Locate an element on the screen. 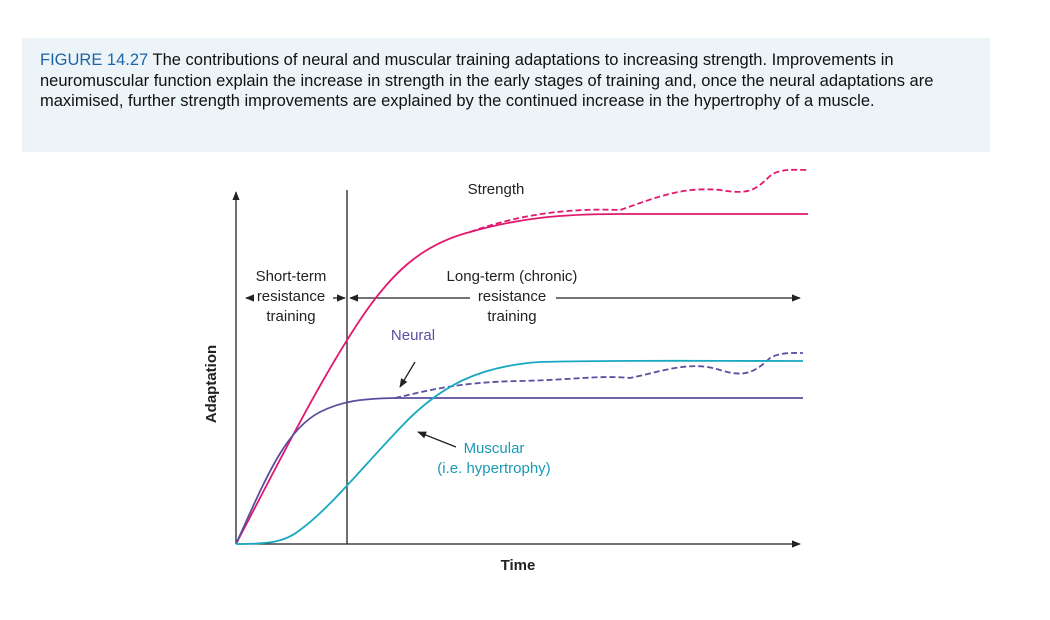  long-term-label: training is located at coordinates (511, 316).